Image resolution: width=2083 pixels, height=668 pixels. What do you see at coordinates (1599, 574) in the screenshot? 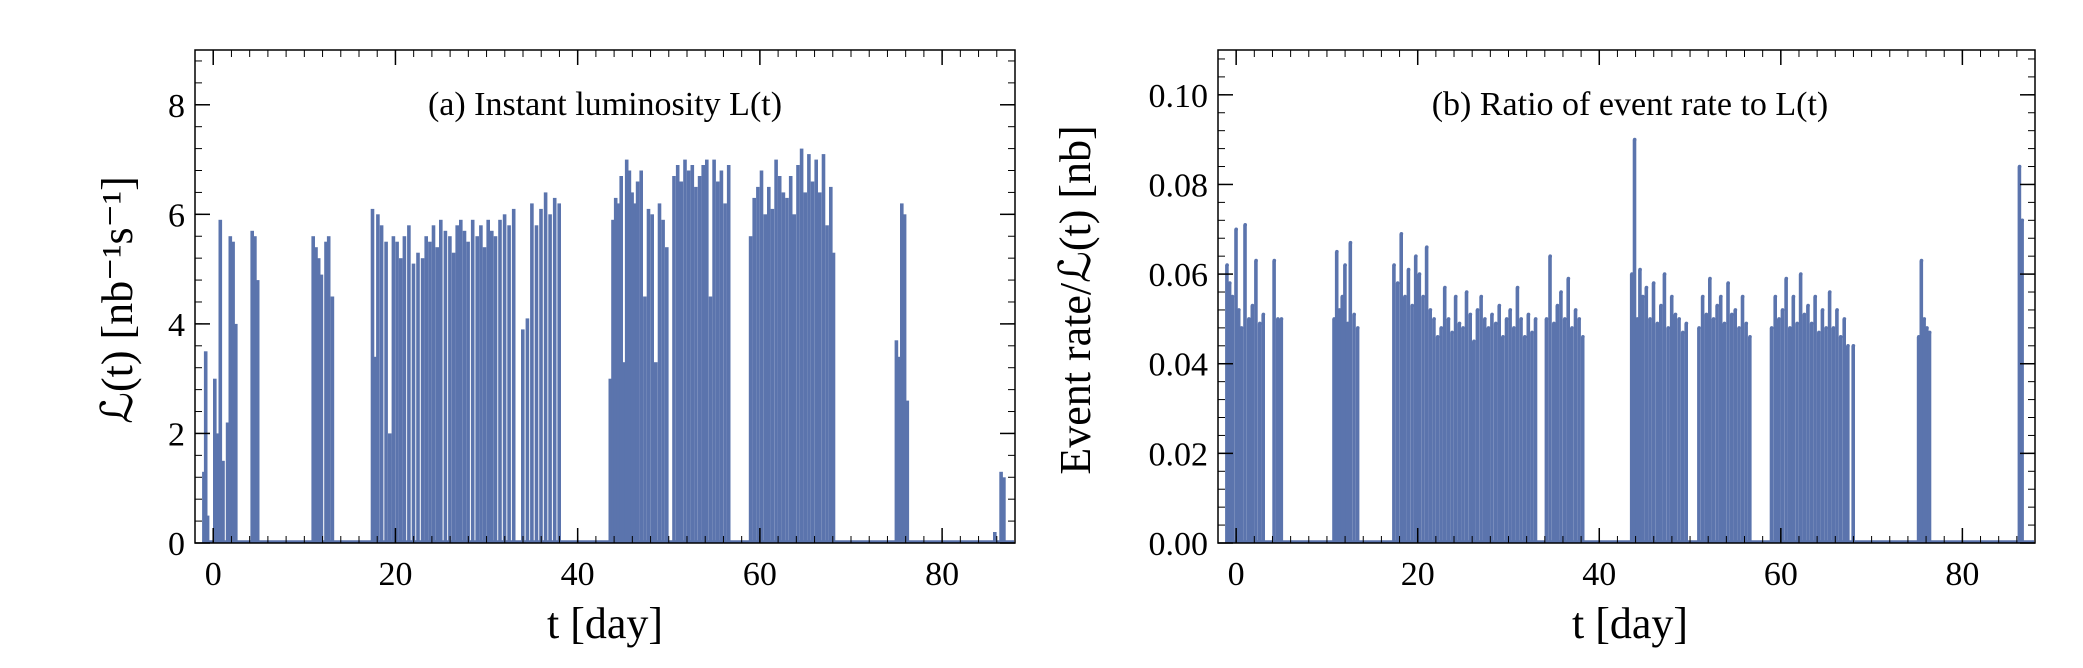
I see `x-tick-label: 40` at bounding box center [1599, 574].